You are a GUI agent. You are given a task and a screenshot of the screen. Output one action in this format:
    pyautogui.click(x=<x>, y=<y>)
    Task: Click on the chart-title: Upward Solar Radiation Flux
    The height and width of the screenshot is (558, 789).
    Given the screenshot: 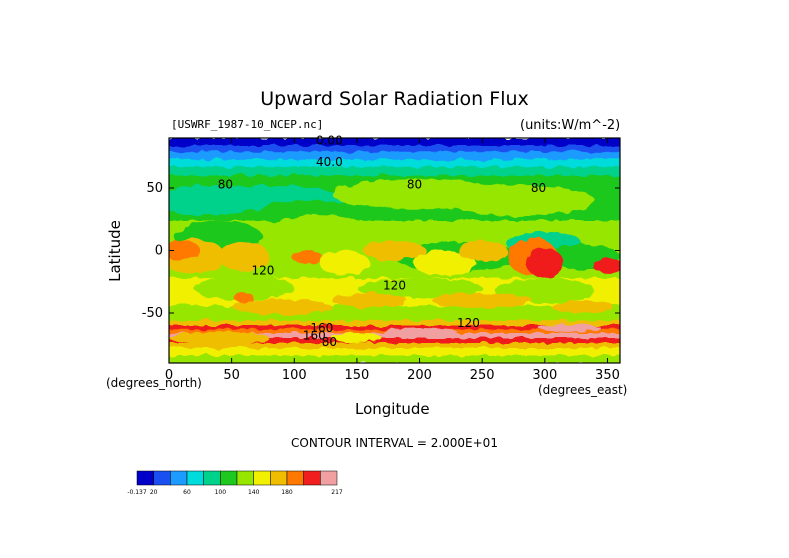 What is the action you would take?
    pyautogui.click(x=394, y=99)
    